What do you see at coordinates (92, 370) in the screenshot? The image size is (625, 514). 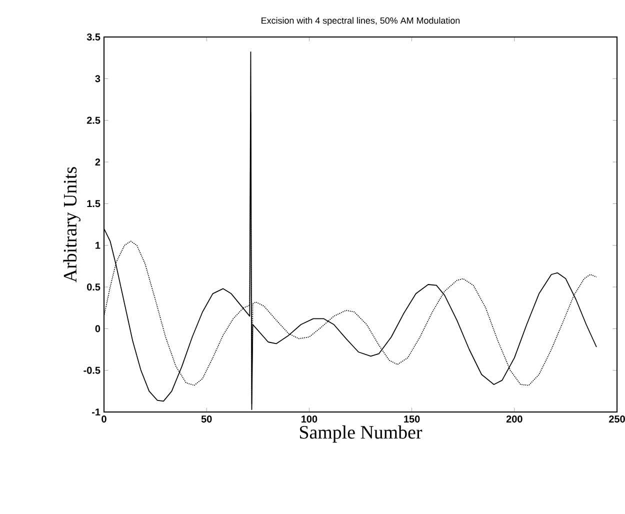 I see `y-tick-label: -0.5` at bounding box center [92, 370].